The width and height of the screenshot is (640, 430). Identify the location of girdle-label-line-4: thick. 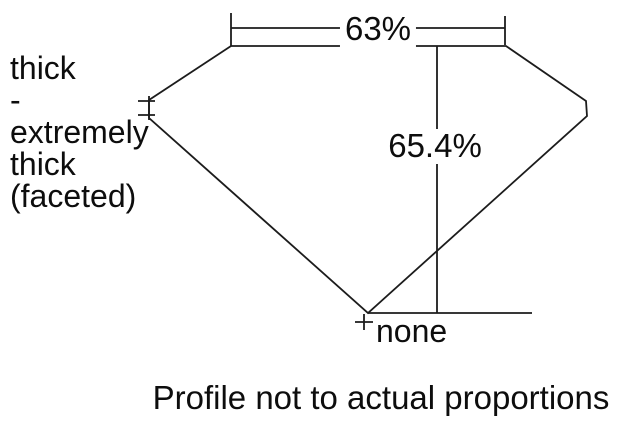
(43, 164).